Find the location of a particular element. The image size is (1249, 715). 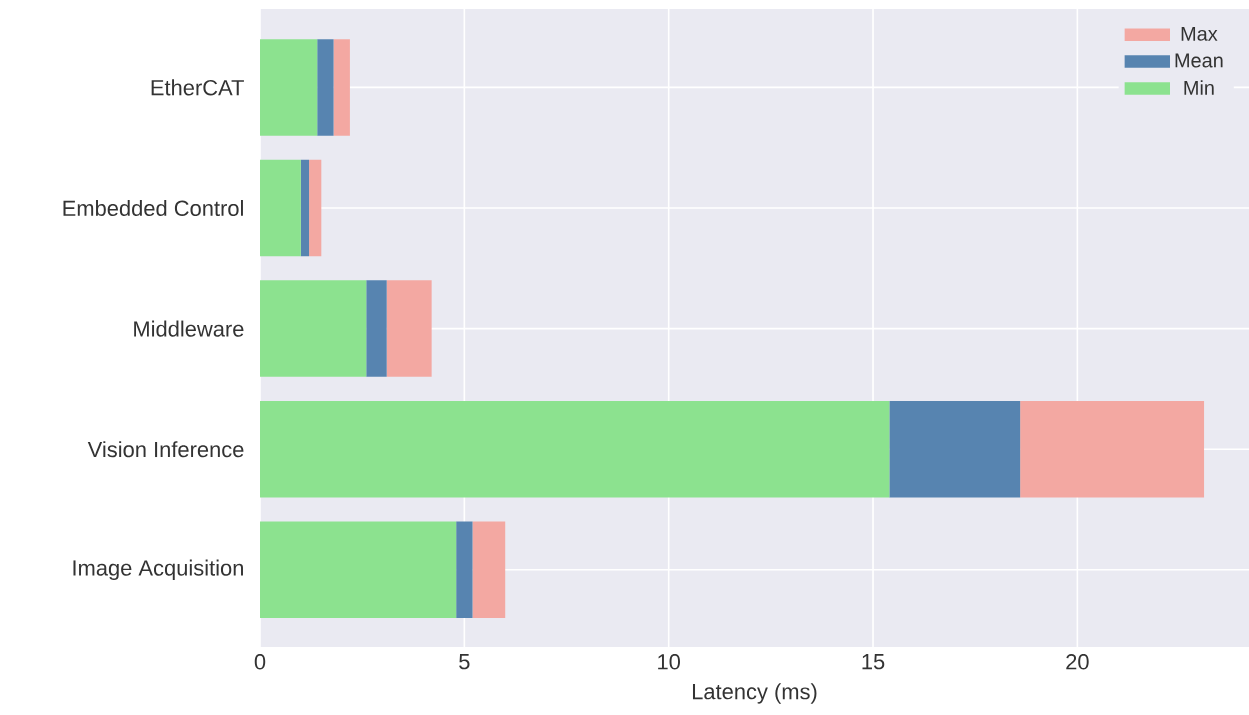

legend-label: Mean is located at coordinates (1199, 60).